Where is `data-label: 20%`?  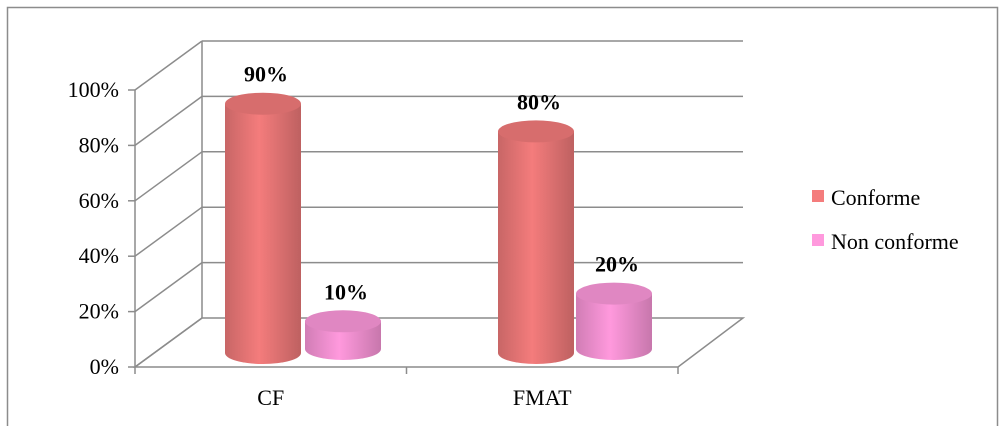 data-label: 20% is located at coordinates (617, 264).